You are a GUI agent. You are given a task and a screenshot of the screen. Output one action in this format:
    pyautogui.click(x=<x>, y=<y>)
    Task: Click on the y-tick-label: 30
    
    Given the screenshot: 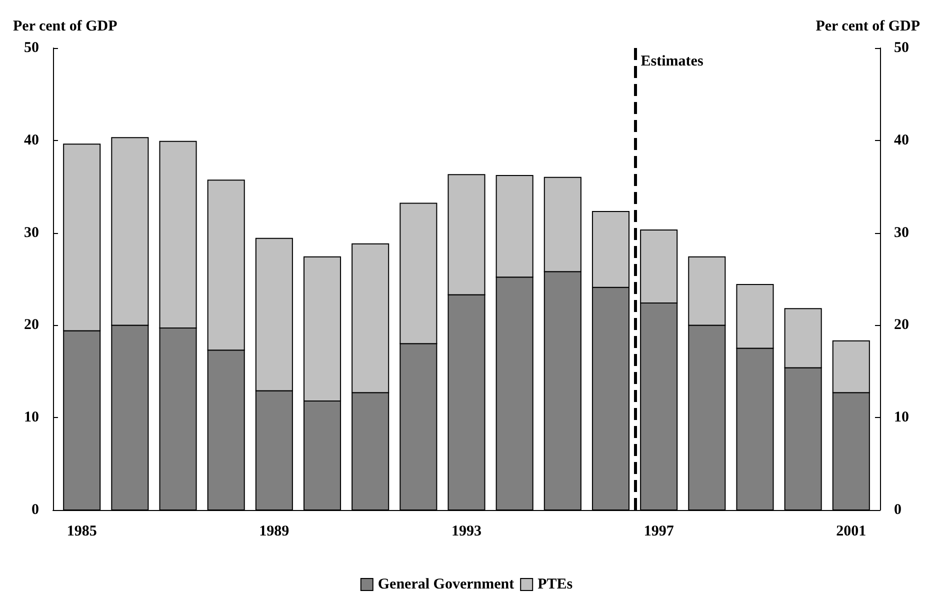 What is the action you would take?
    pyautogui.click(x=31, y=232)
    